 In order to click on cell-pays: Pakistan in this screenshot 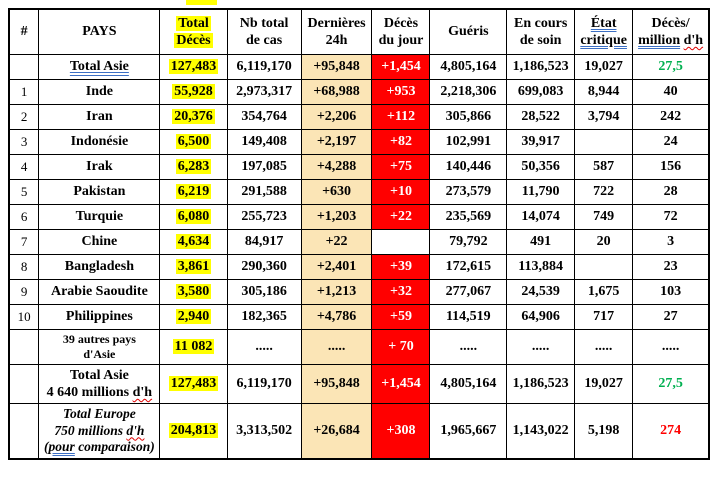, I will do `click(99, 192)`.